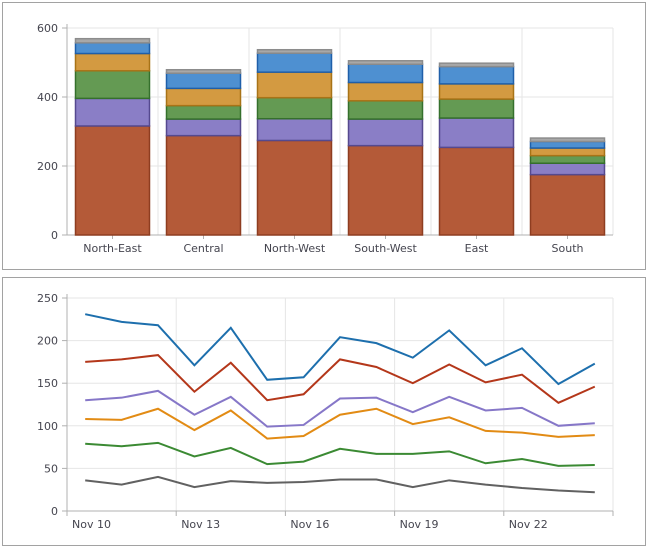 The width and height of the screenshot is (650, 548). What do you see at coordinates (200, 524) in the screenshot?
I see `x-axis-date-label: Nov 13` at bounding box center [200, 524].